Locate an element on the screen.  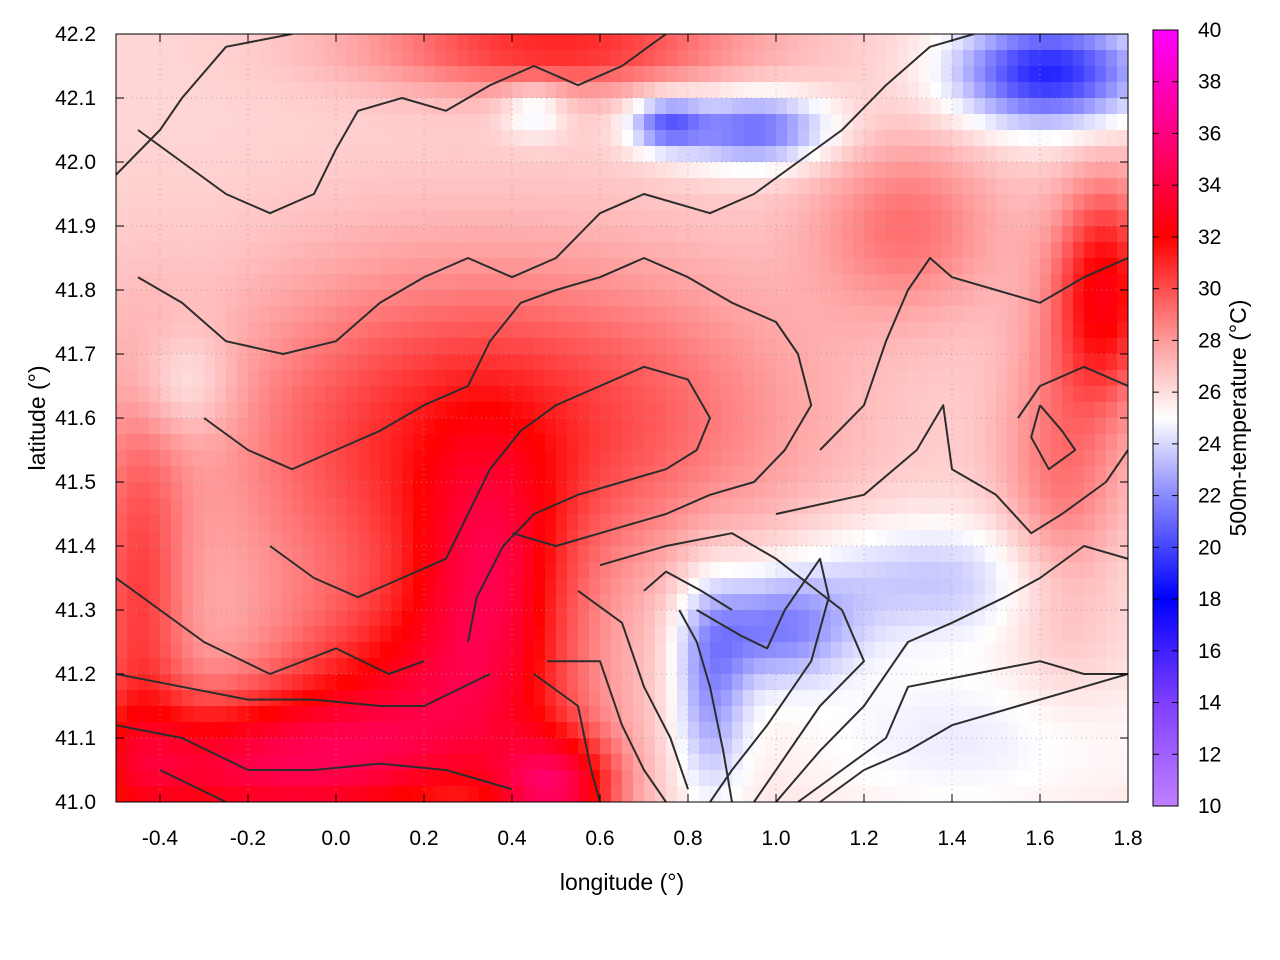
colorbar-tick-label: 16 is located at coordinates (1209, 651).